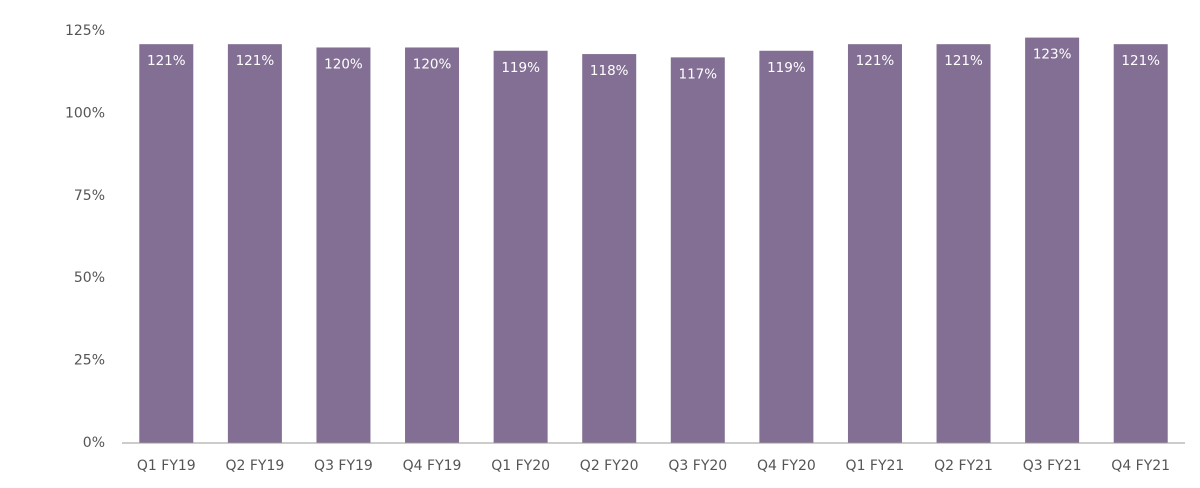 This screenshot has width=1200, height=488. Describe the element at coordinates (85, 31) in the screenshot. I see `y-tick-label: 125%` at that location.